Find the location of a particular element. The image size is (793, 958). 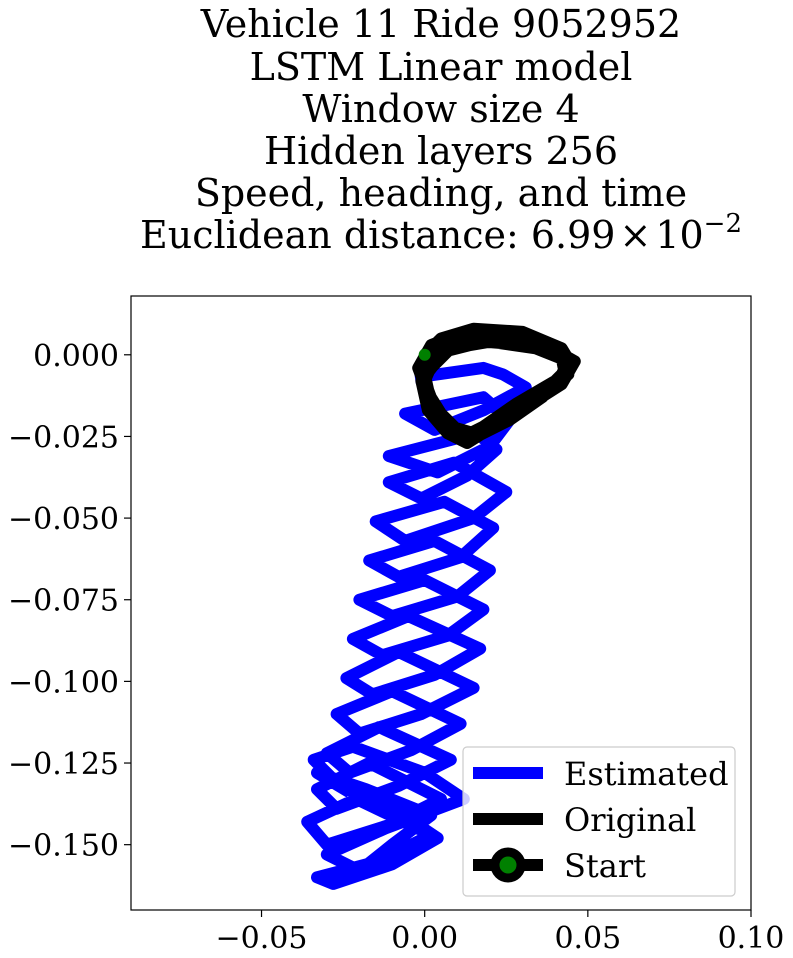

start-layer is located at coordinates (424, 354).